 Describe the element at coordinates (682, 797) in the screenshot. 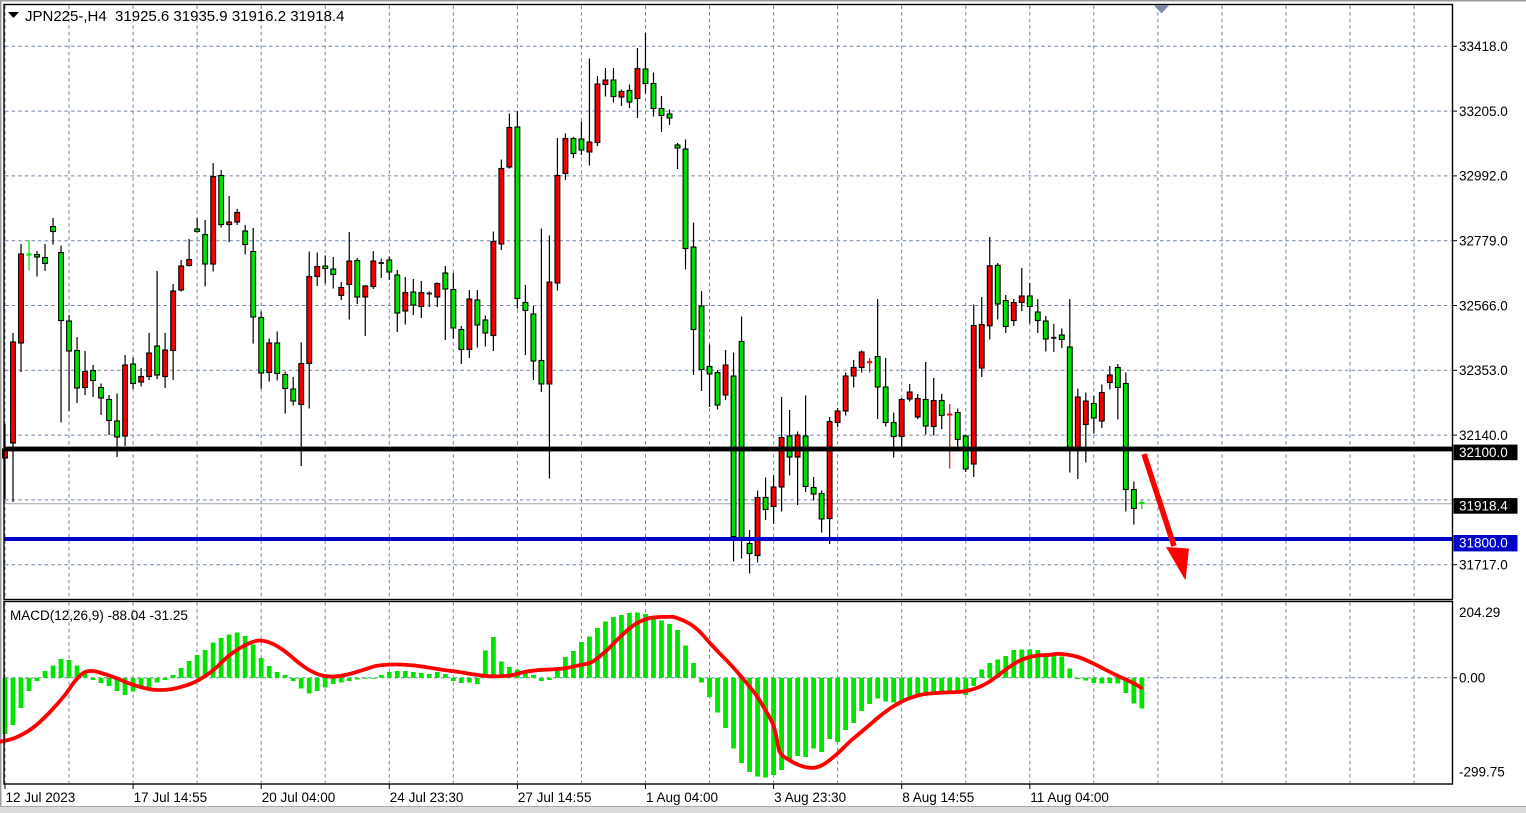

I see `svg-text: 1 Aug 04:00` at that location.